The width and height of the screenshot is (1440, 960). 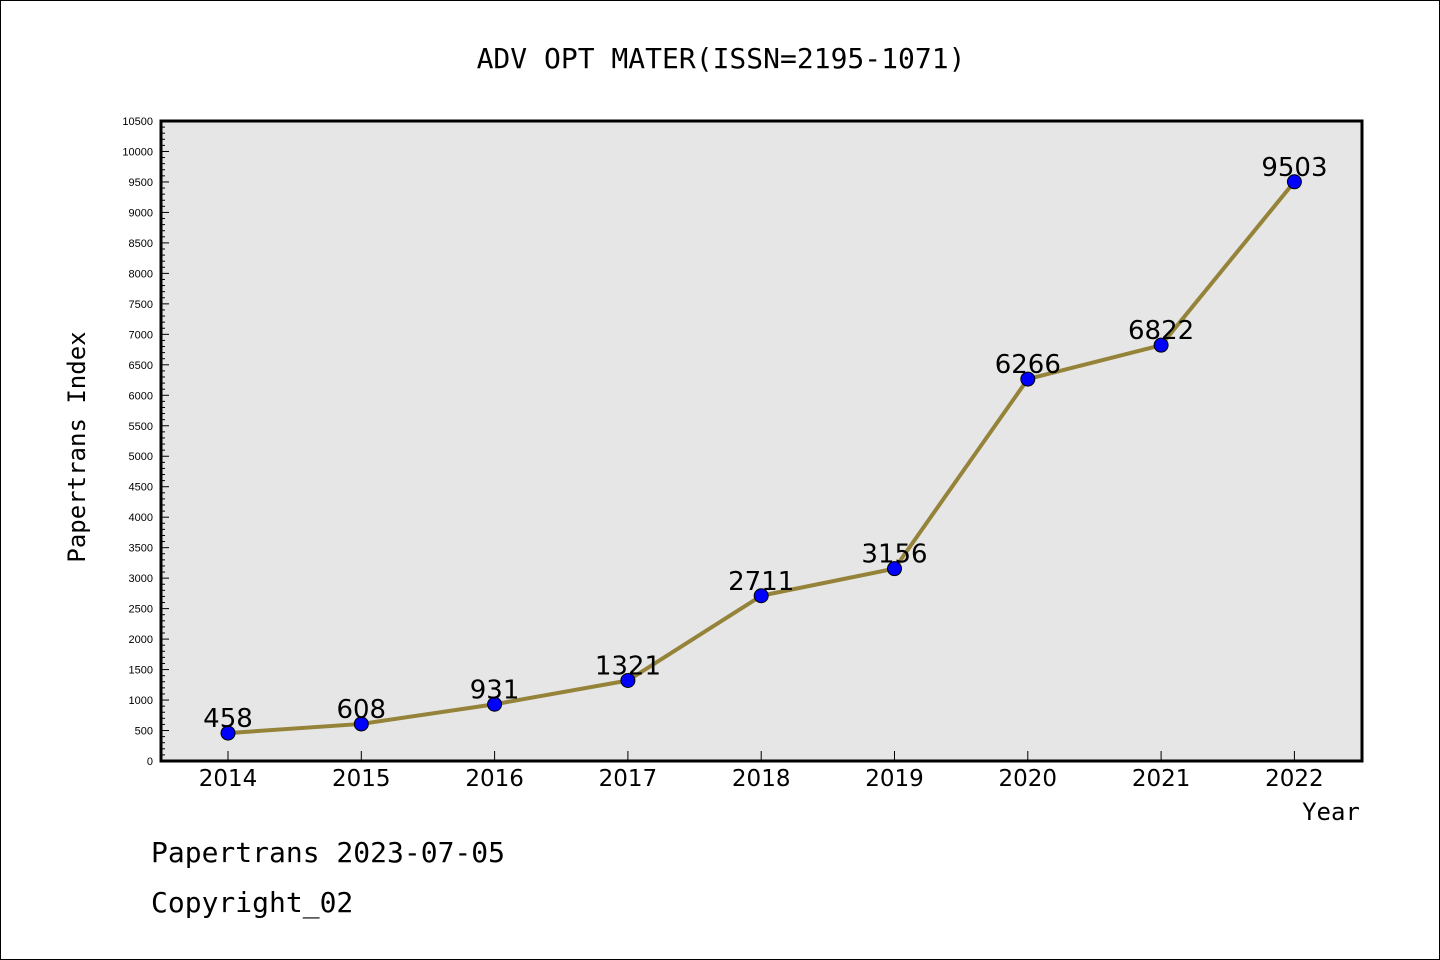 What do you see at coordinates (141, 610) in the screenshot?
I see `y-tick-label: 2500` at bounding box center [141, 610].